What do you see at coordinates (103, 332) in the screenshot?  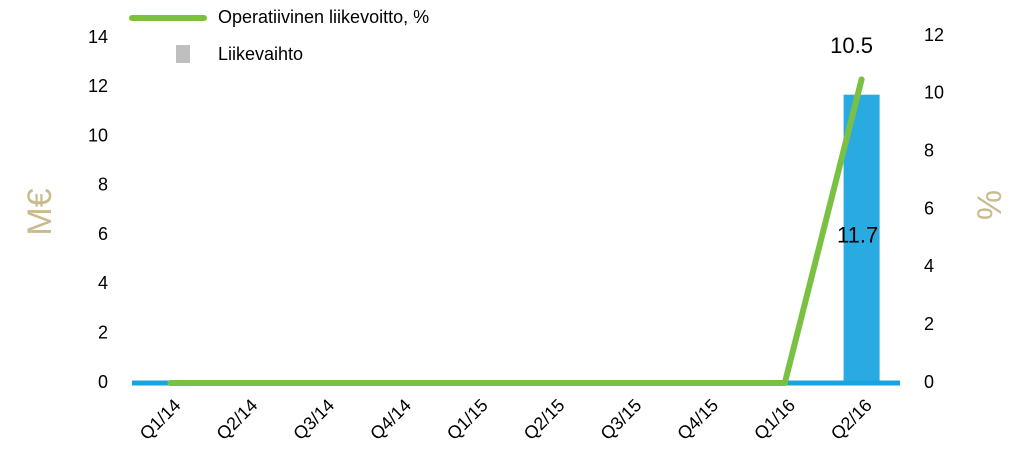 I see `y-tick-label: 2` at bounding box center [103, 332].